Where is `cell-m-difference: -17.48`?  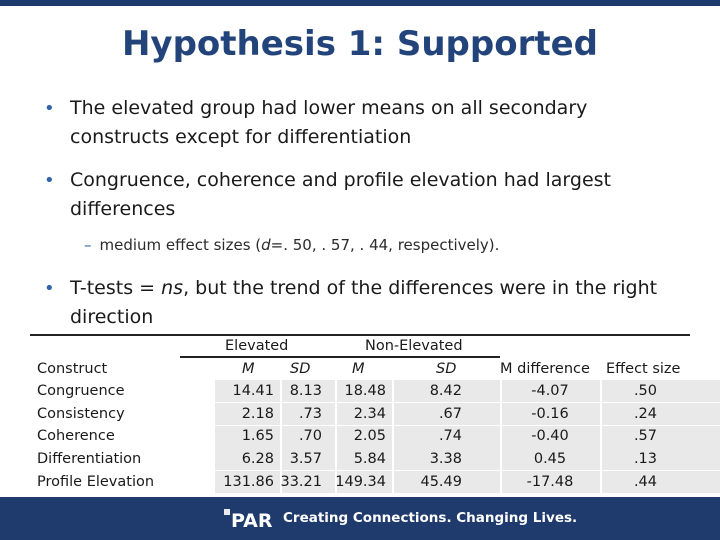
cell-m-difference: -17.48 is located at coordinates (550, 482).